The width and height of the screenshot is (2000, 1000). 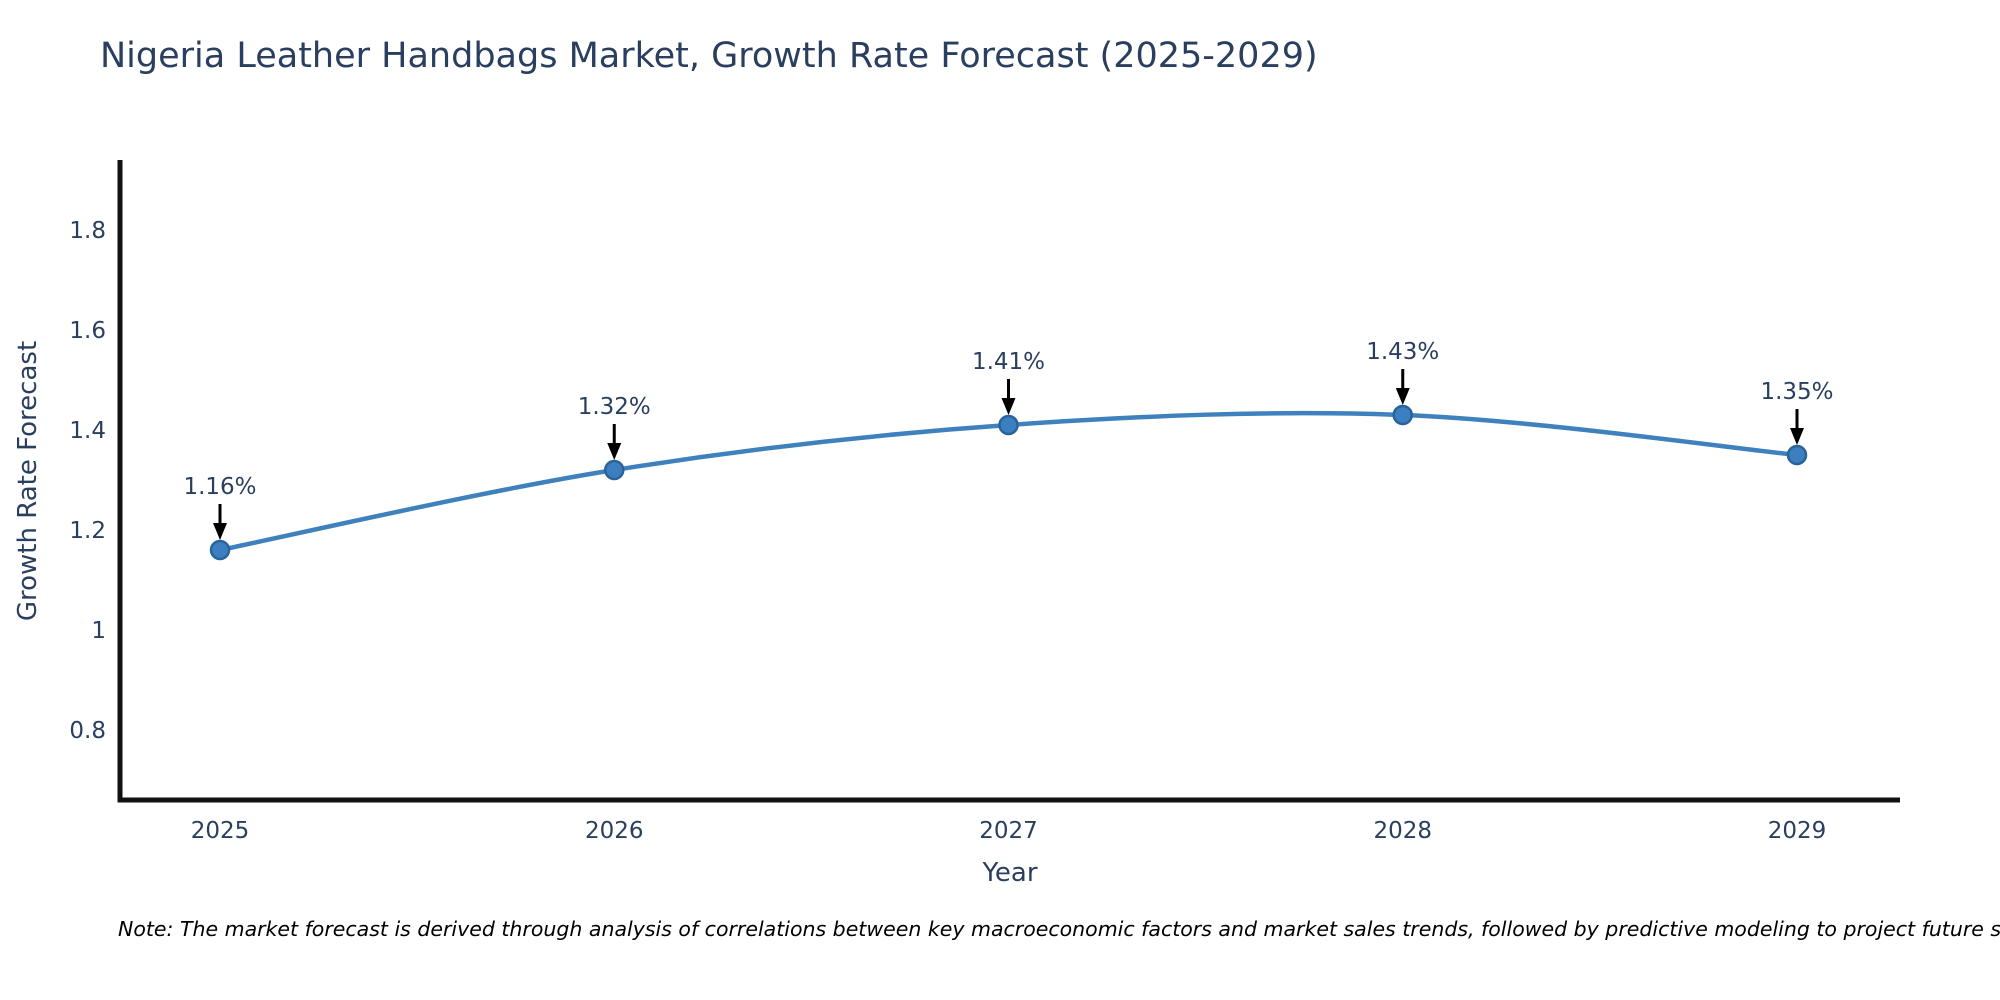 I want to click on y-tick-label: 1.4, so click(x=87, y=431).